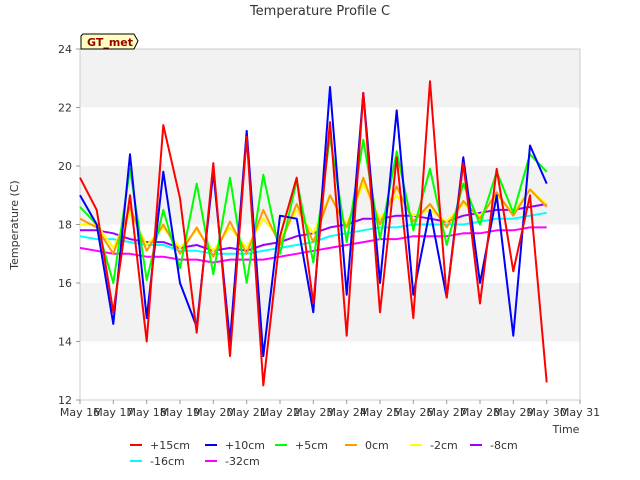  Describe the element at coordinates (65, 225) in the screenshot. I see `y-tick-label: 18` at that location.